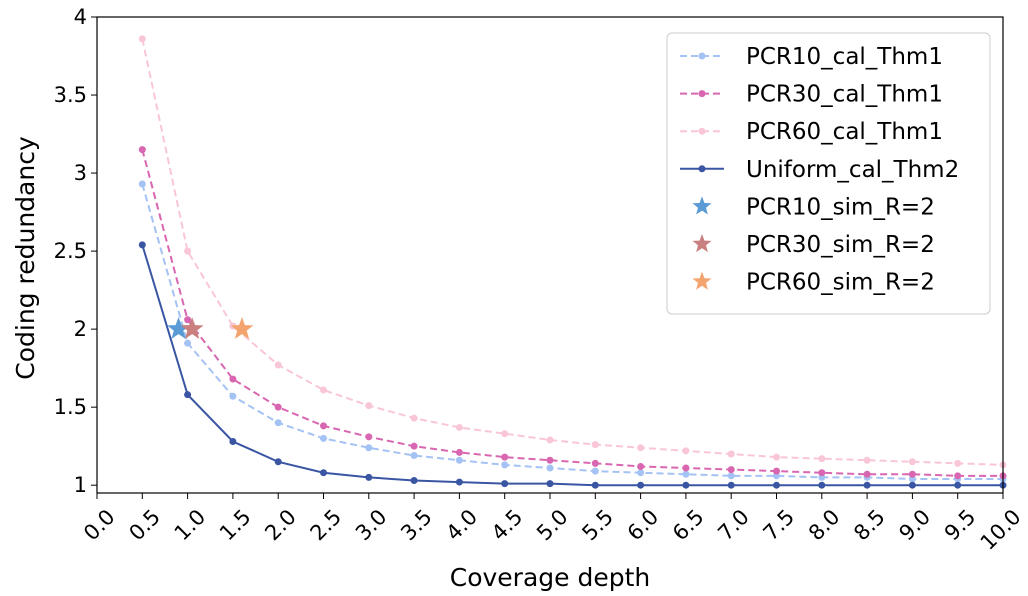 The height and width of the screenshot is (596, 1028). I want to click on x-tick-label: 4.5, so click(507, 525).